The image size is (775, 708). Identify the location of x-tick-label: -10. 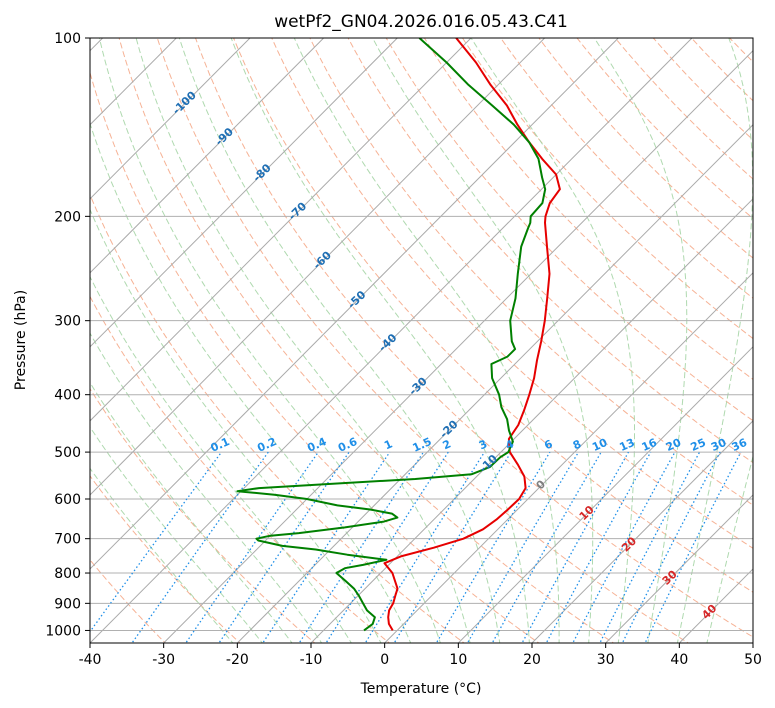
(311, 660).